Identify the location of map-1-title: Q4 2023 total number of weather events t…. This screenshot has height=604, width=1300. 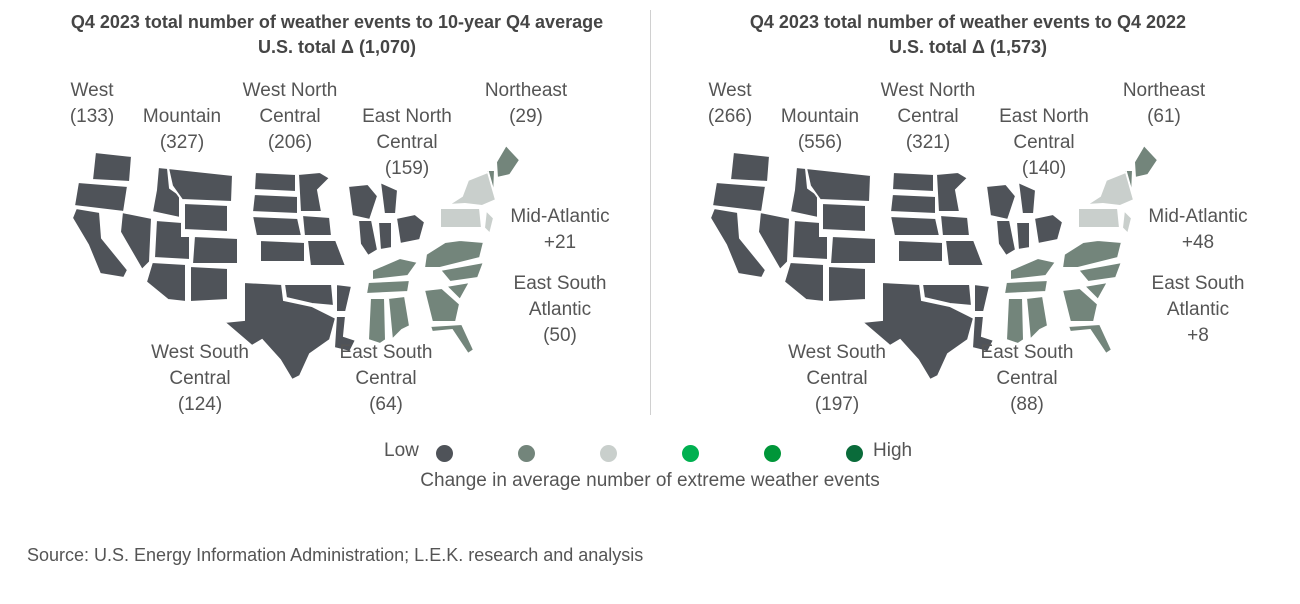
(337, 35).